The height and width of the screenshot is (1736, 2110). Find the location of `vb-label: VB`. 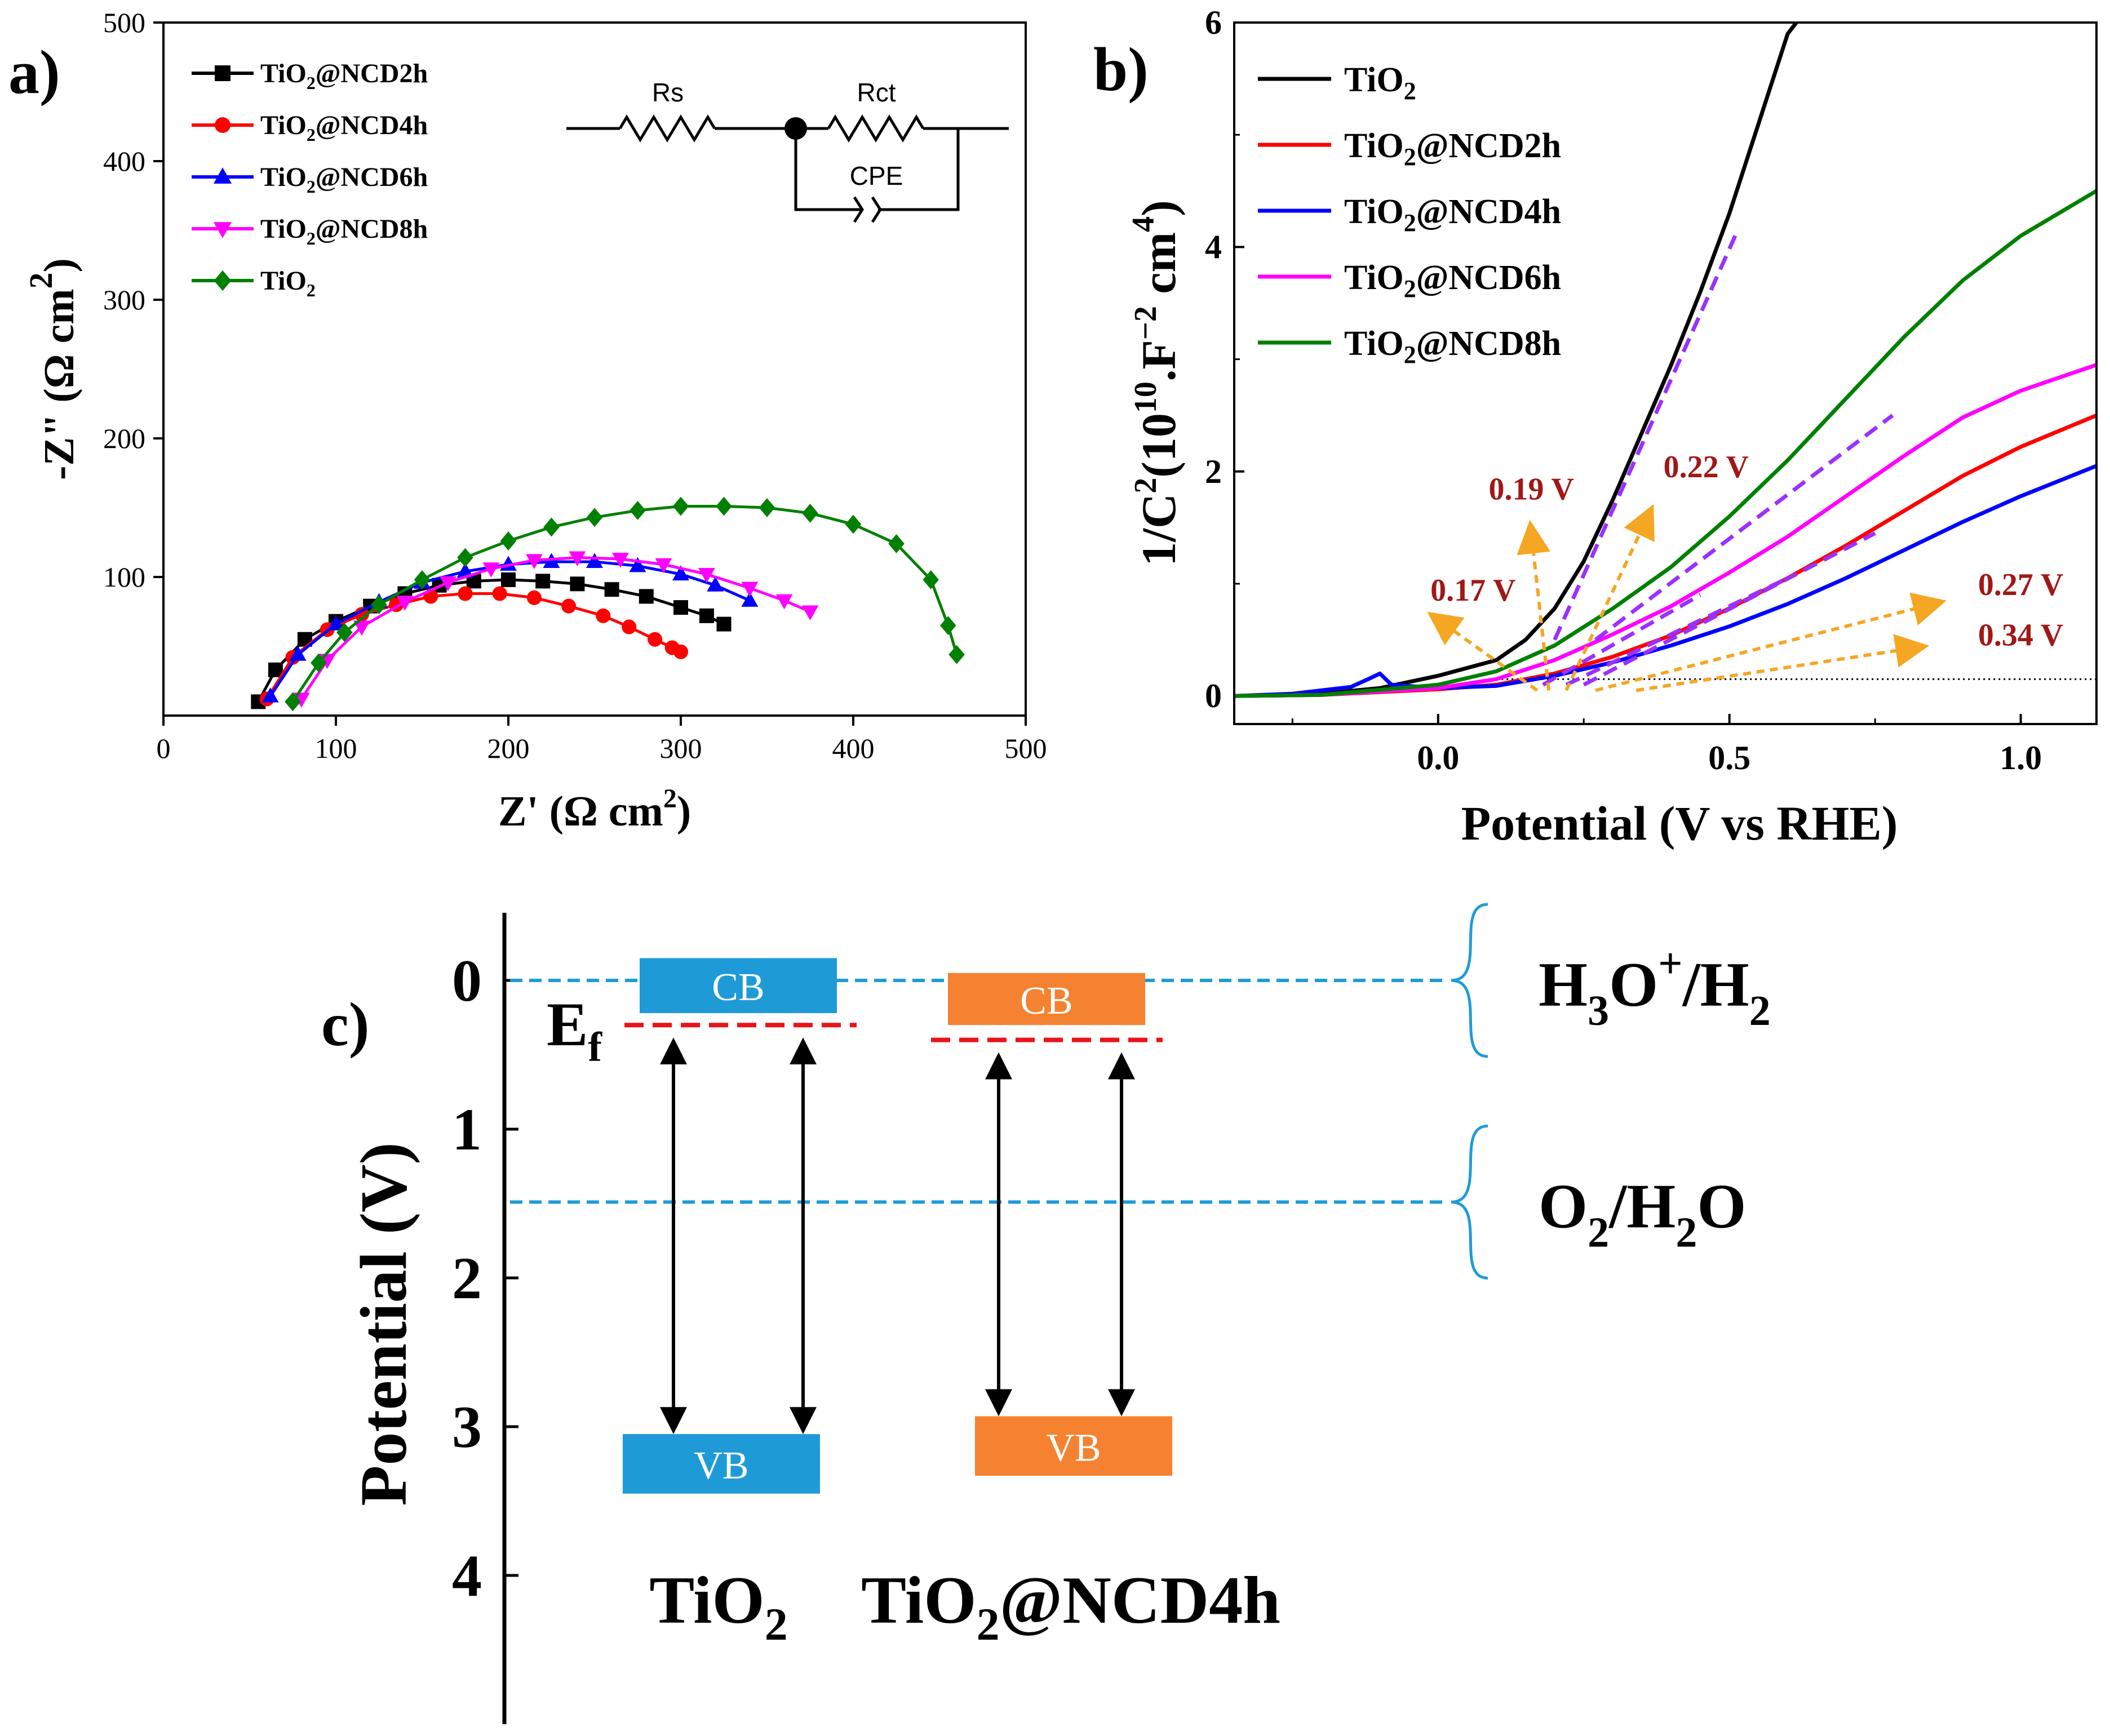

vb-label: VB is located at coordinates (721, 1466).